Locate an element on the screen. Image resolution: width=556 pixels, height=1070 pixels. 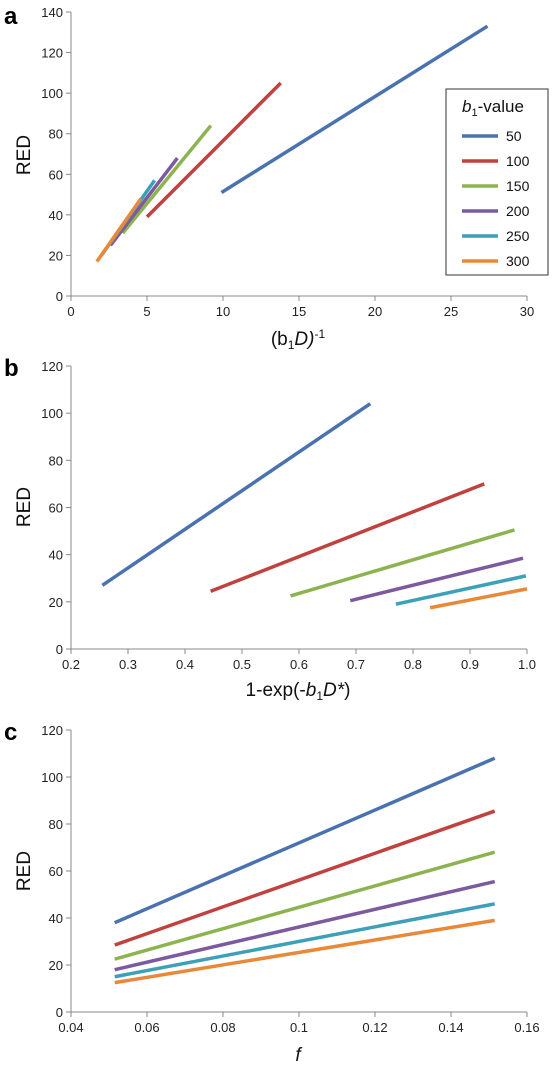
panel-b-letter: b is located at coordinates (11, 368).